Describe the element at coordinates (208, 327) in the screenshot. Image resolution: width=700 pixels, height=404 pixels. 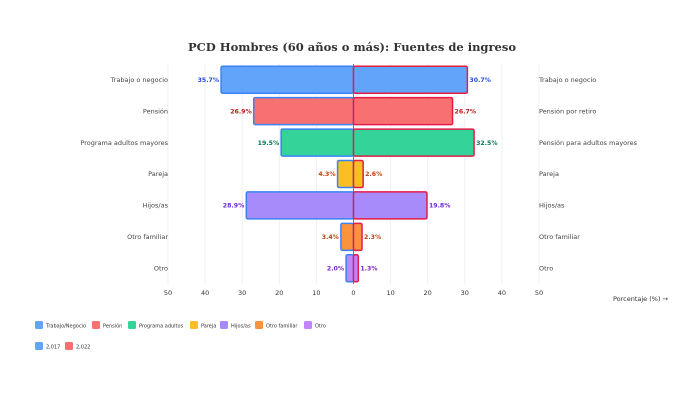
I see `legend-label-category: Pareja` at that location.